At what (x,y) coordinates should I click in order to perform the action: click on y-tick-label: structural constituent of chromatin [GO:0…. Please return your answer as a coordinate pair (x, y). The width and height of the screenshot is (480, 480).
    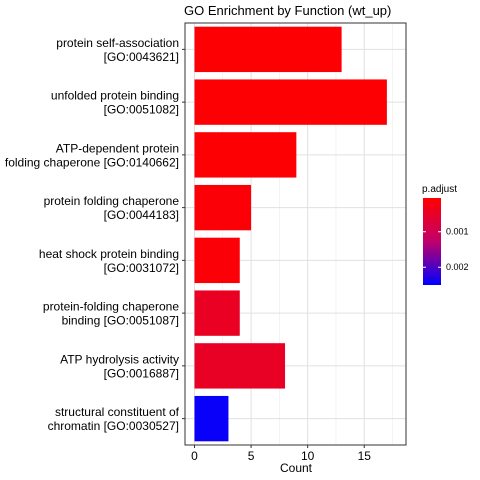
    Looking at the image, I should click on (114, 419).